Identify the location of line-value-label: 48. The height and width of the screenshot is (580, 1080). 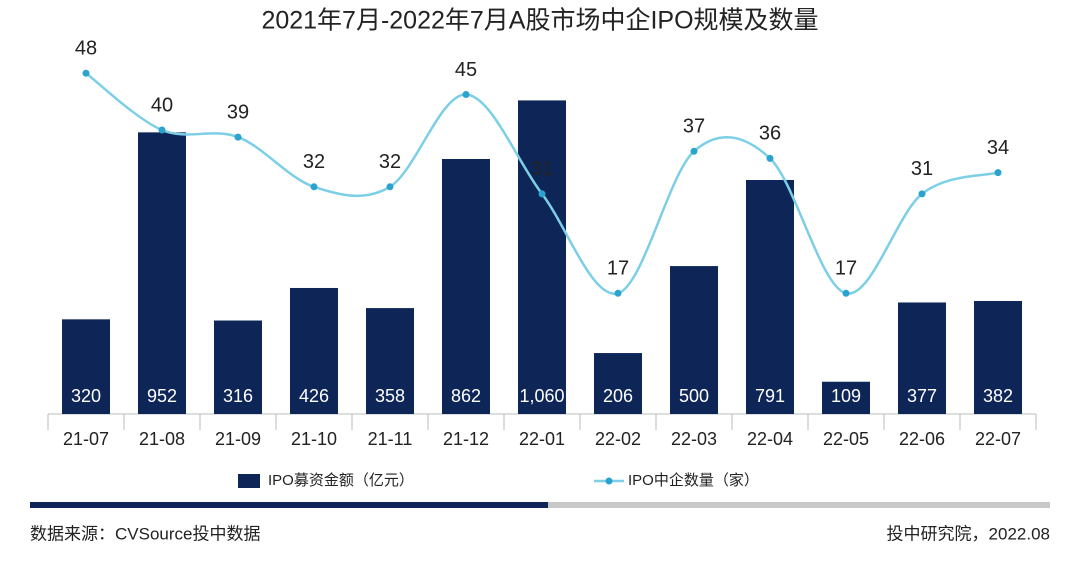
(86, 48).